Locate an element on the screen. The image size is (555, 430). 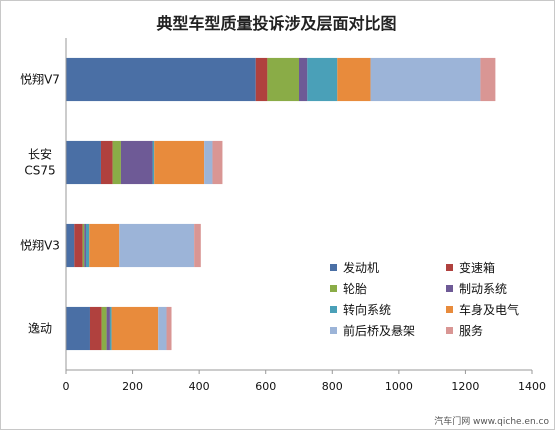
watermark: 汽车门网 www.qiche.en.co is located at coordinates (491, 422).